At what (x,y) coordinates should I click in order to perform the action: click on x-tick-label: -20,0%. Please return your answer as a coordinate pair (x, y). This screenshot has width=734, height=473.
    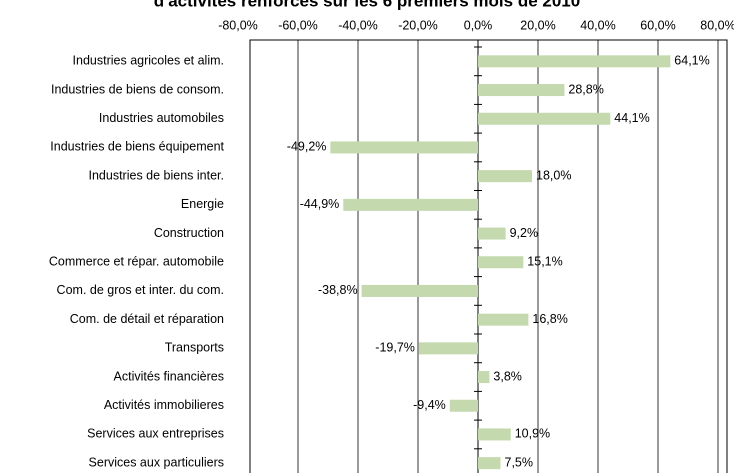
    Looking at the image, I should click on (418, 25).